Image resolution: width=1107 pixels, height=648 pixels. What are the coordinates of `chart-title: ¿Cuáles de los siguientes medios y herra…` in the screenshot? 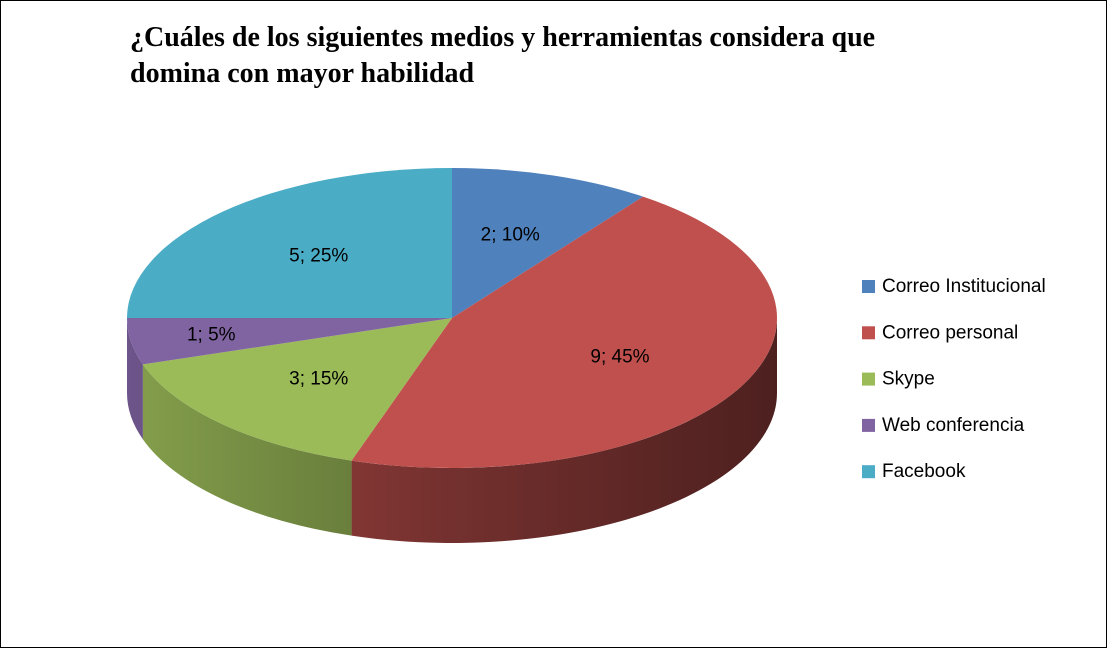 It's located at (502, 37).